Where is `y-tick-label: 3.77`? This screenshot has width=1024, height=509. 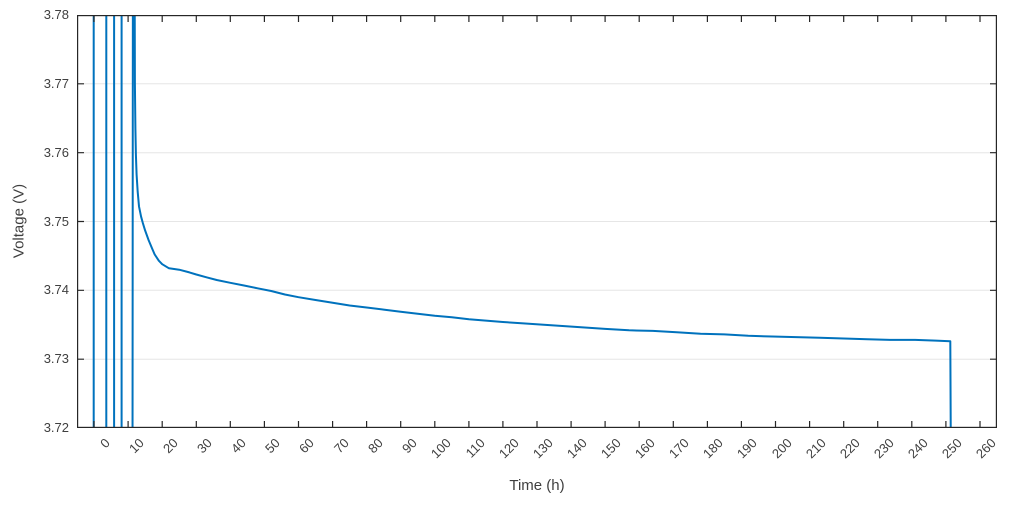 y-tick-label: 3.77 is located at coordinates (56, 83).